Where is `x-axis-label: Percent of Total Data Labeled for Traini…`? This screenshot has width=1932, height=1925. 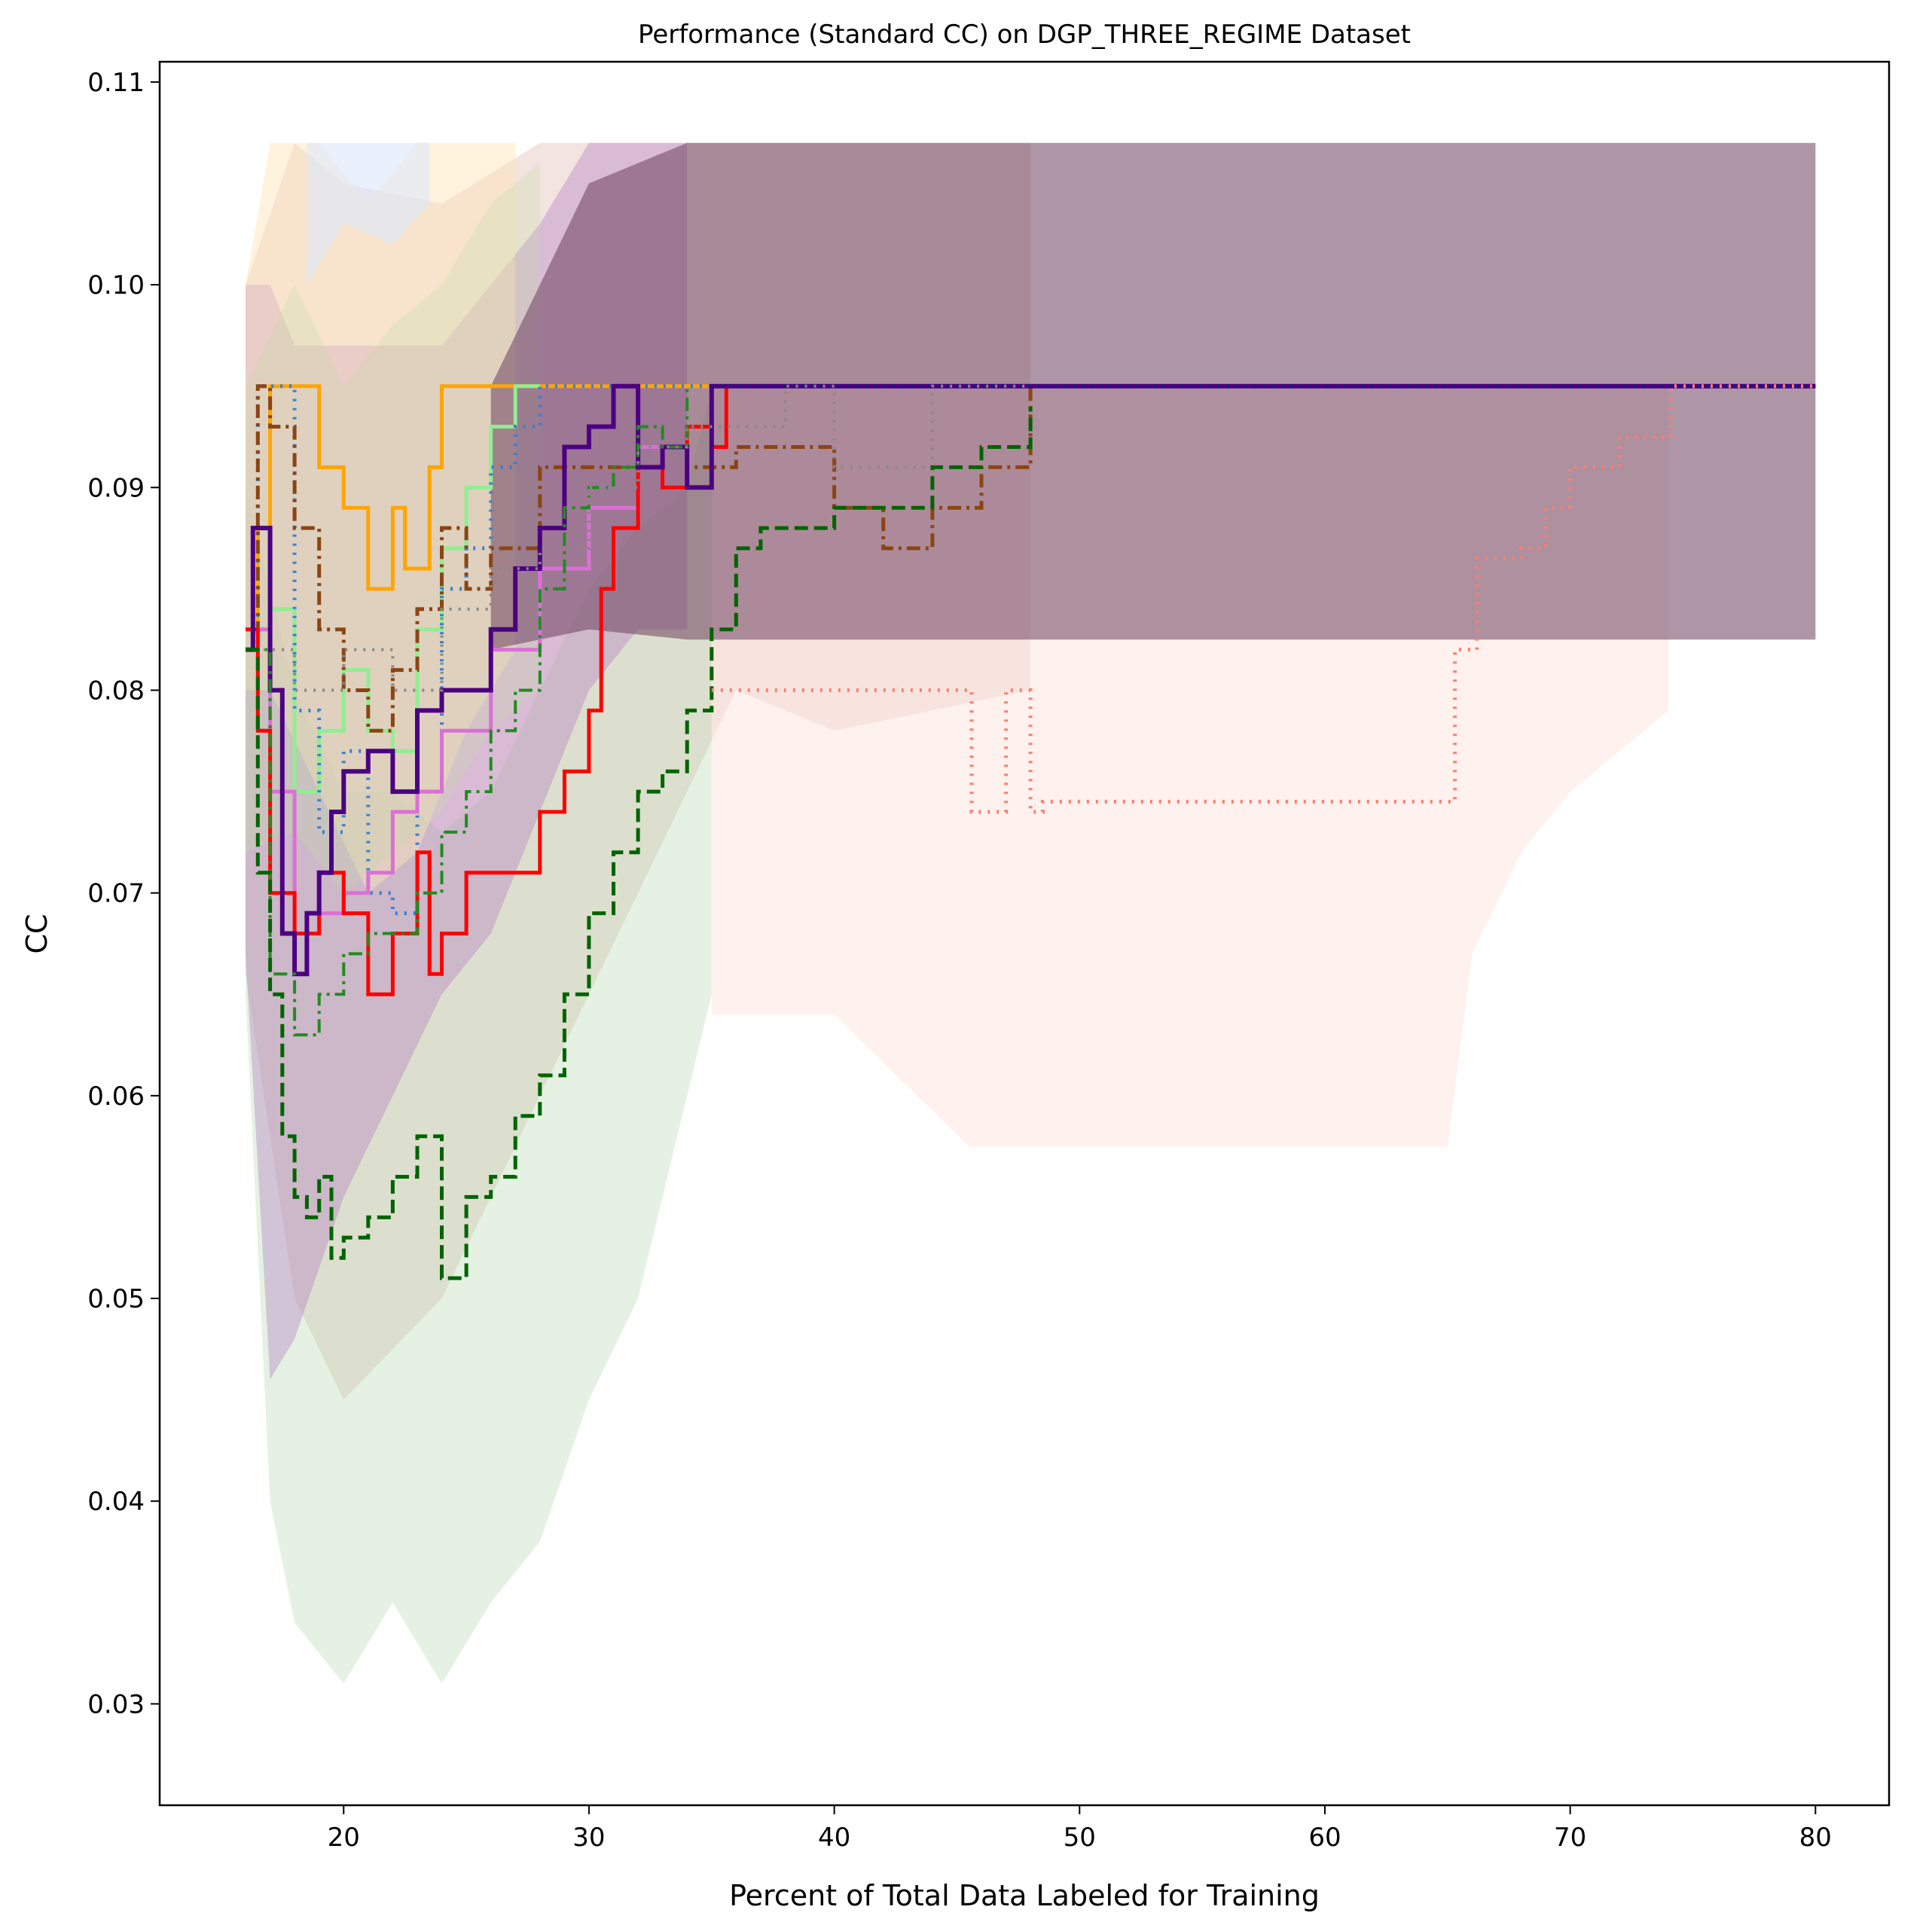 x-axis-label: Percent of Total Data Labeled for Traini… is located at coordinates (1025, 1896).